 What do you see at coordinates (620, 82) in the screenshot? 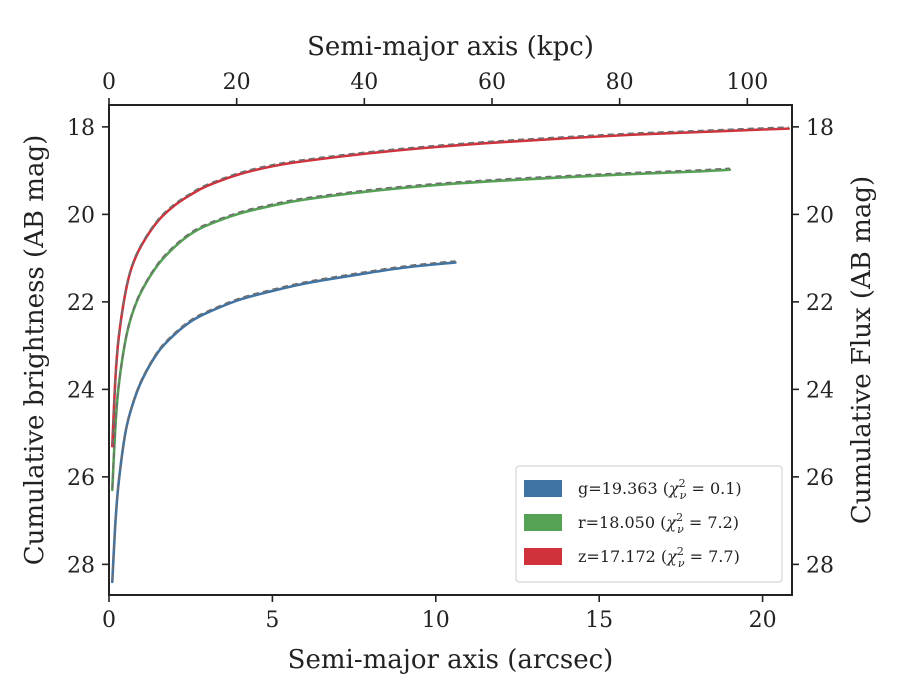
I see `top-x-tick-label: 80` at bounding box center [620, 82].